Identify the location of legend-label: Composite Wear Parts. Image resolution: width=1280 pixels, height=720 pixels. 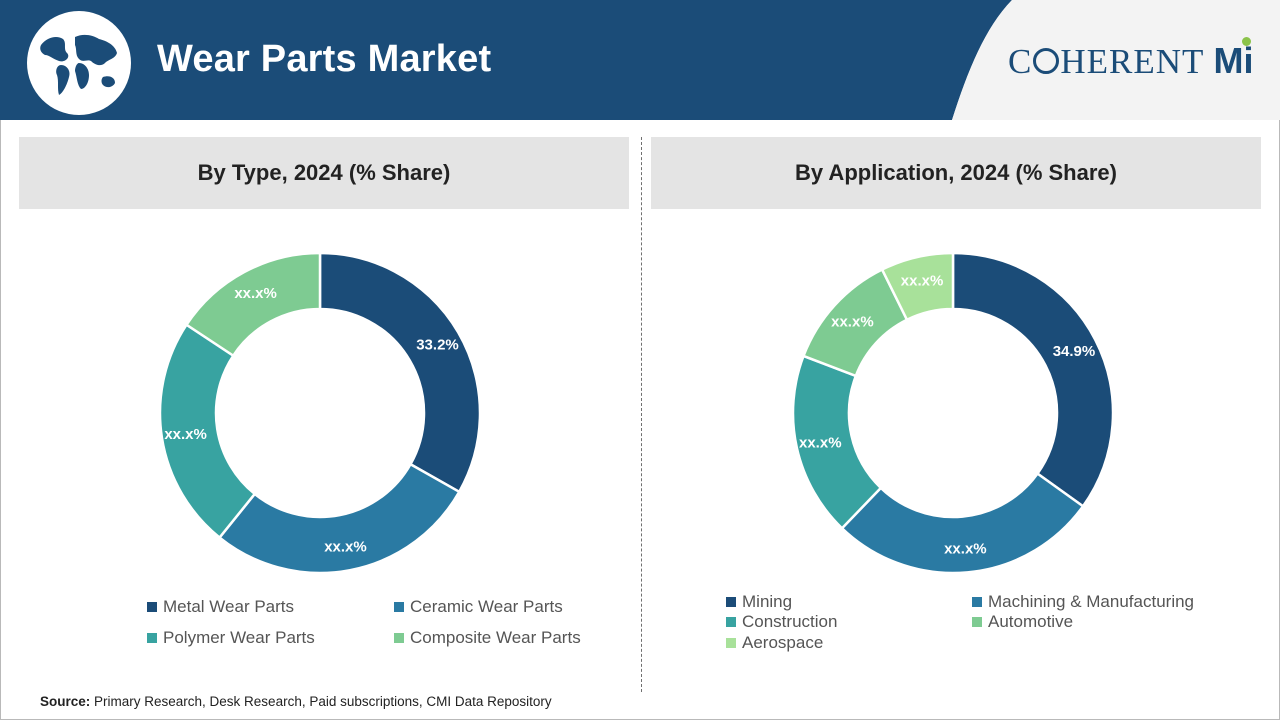
(495, 637).